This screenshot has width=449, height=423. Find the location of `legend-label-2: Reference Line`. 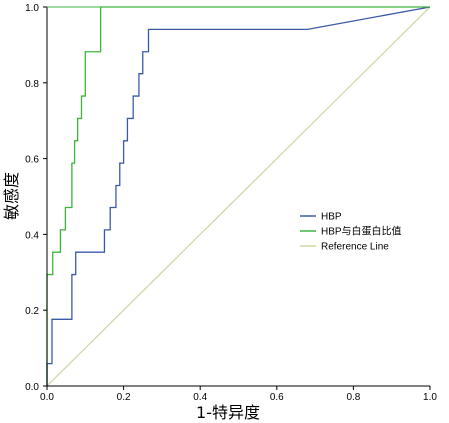

legend-label-2: Reference Line is located at coordinates (355, 247).